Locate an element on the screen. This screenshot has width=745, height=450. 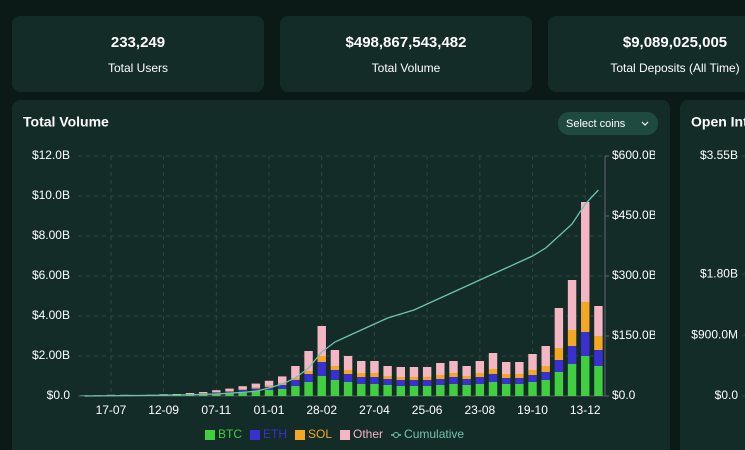
y-tick-label: $2.00B is located at coordinates (51, 355).